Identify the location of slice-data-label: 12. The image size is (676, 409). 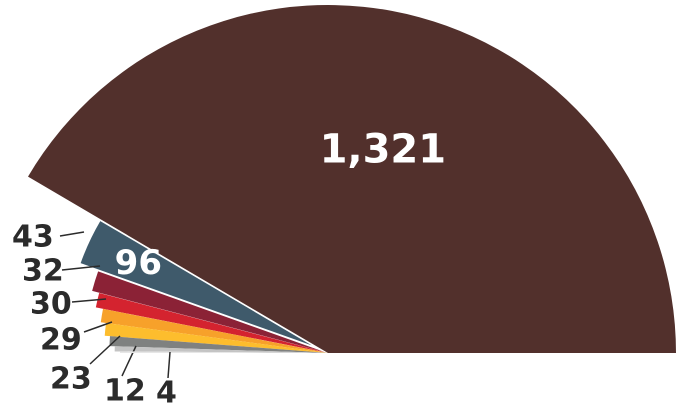
(125, 391).